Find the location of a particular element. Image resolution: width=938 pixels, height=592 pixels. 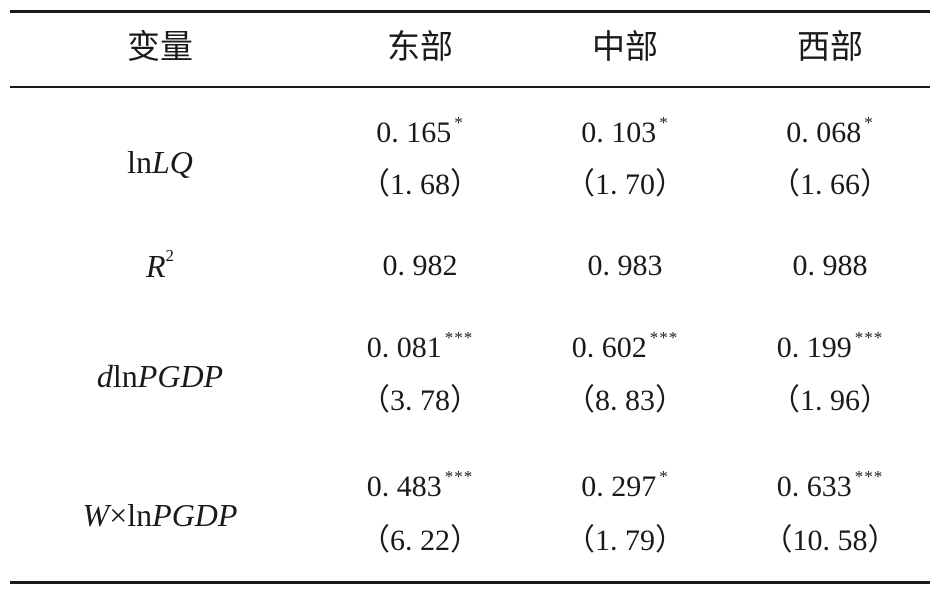

coef-cell: 0. 103 * is located at coordinates (625, 131).